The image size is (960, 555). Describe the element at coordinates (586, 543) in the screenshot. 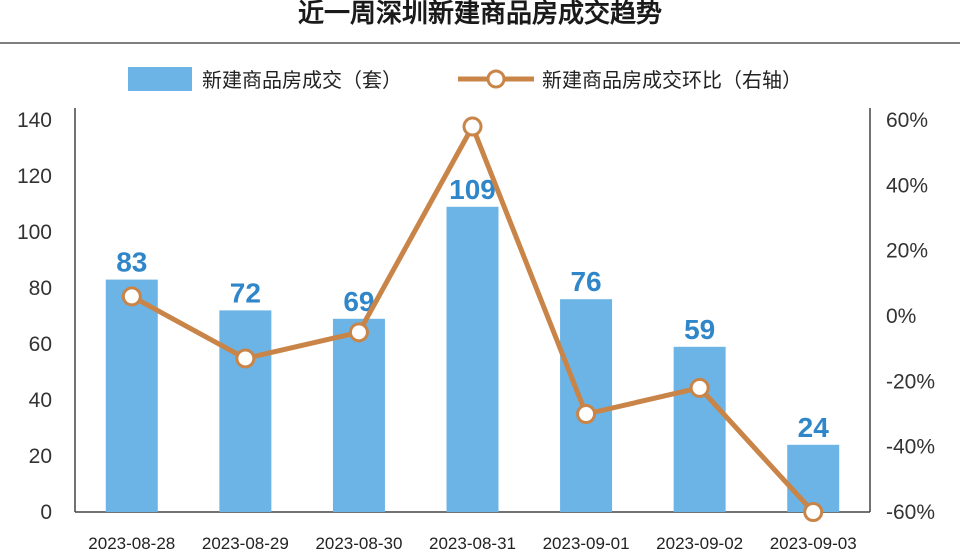

I see `x-tick-label: 2023-09-01` at that location.